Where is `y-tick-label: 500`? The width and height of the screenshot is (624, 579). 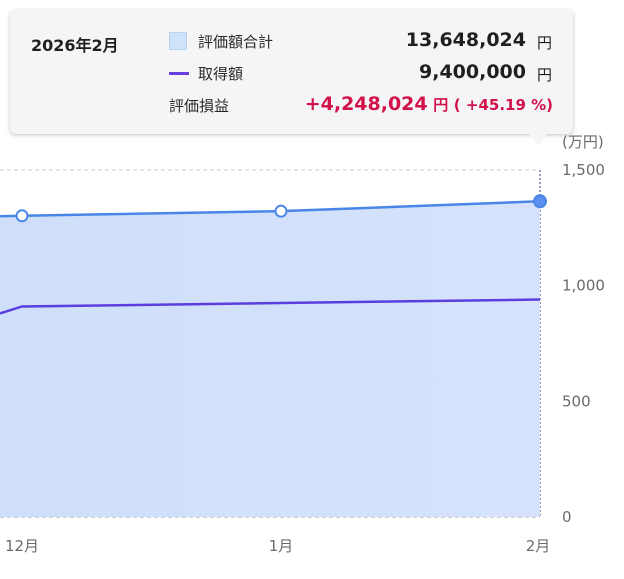
y-tick-label: 500 is located at coordinates (576, 401).